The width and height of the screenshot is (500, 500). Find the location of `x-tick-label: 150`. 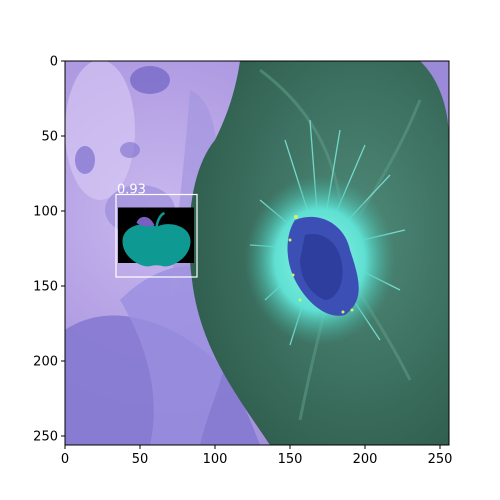

x-tick-label: 150 is located at coordinates (290, 459).